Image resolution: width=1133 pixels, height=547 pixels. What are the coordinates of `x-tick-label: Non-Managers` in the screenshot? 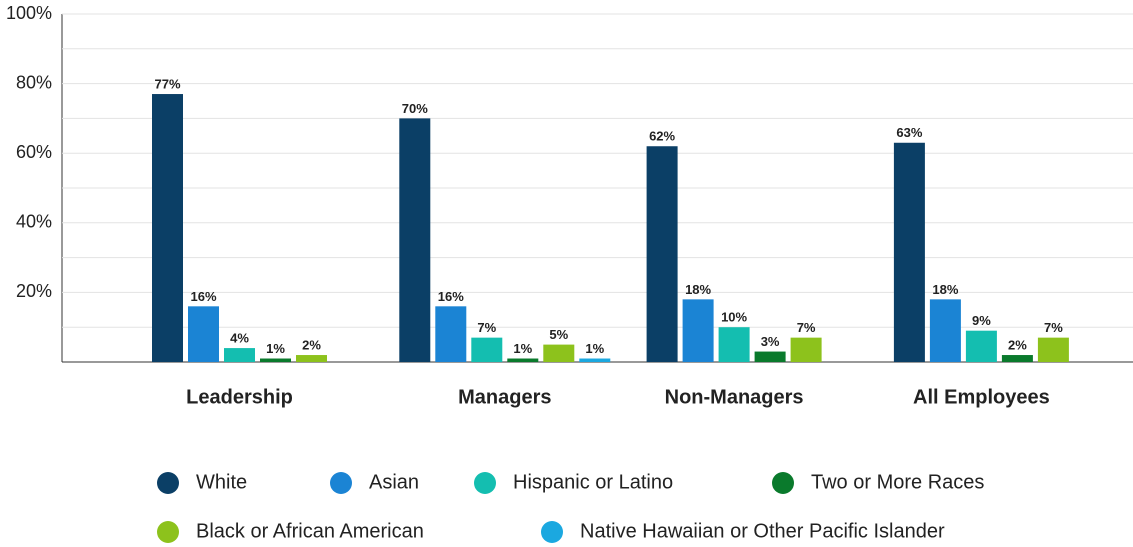 It's located at (734, 397).